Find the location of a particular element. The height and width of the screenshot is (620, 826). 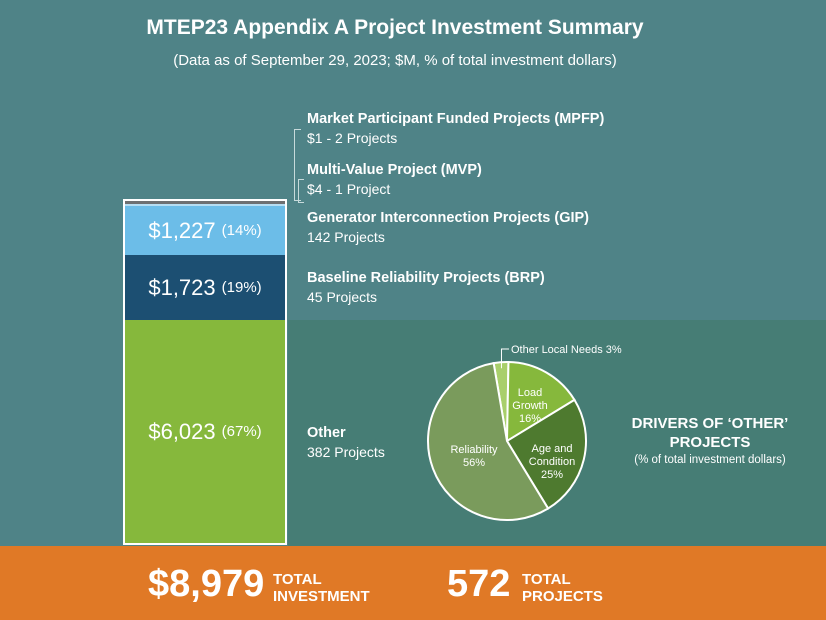

legend-mpfp-detail: $1 - 2 Projects is located at coordinates (352, 138).